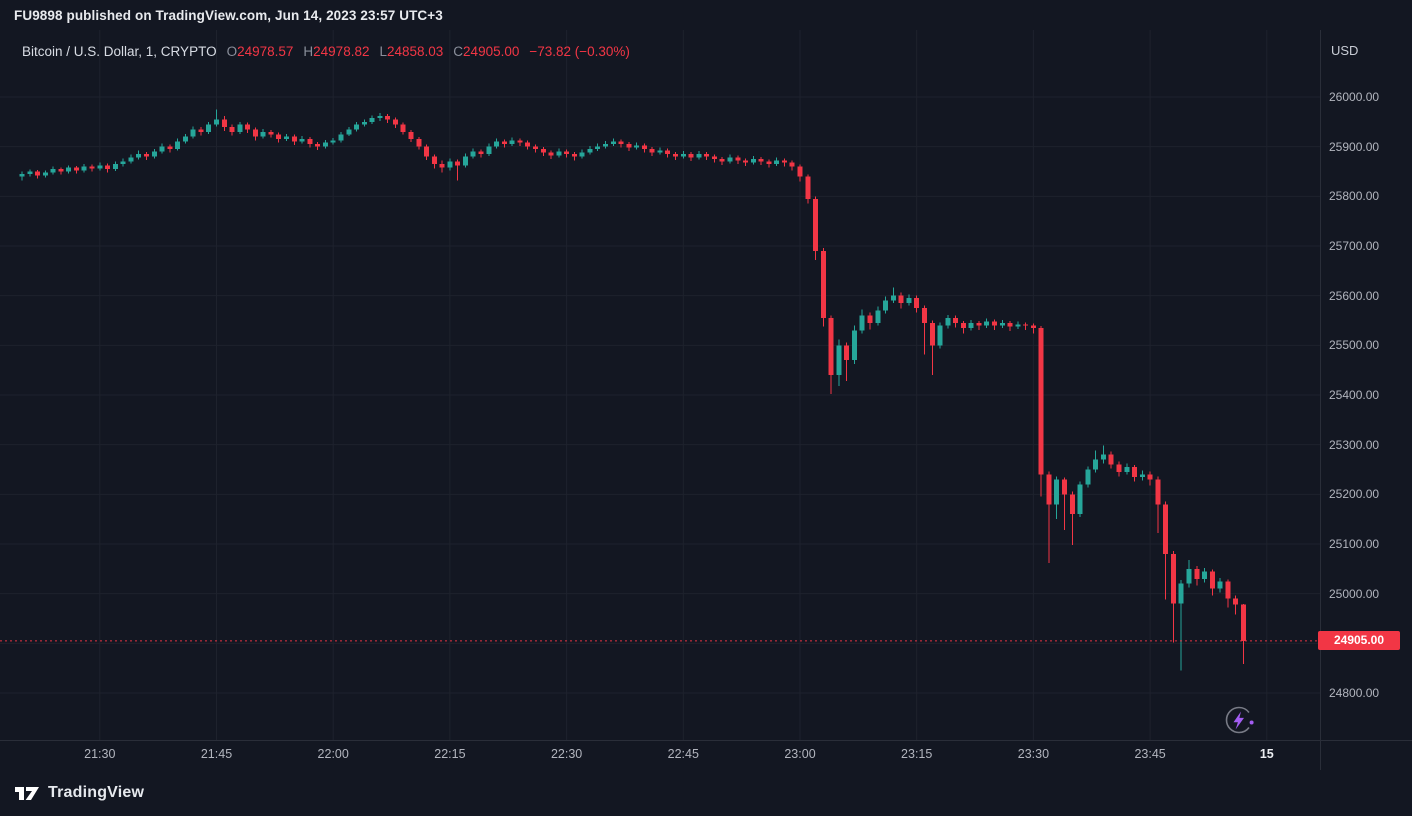  I want to click on tradingview-link: TradingView, so click(79, 793).